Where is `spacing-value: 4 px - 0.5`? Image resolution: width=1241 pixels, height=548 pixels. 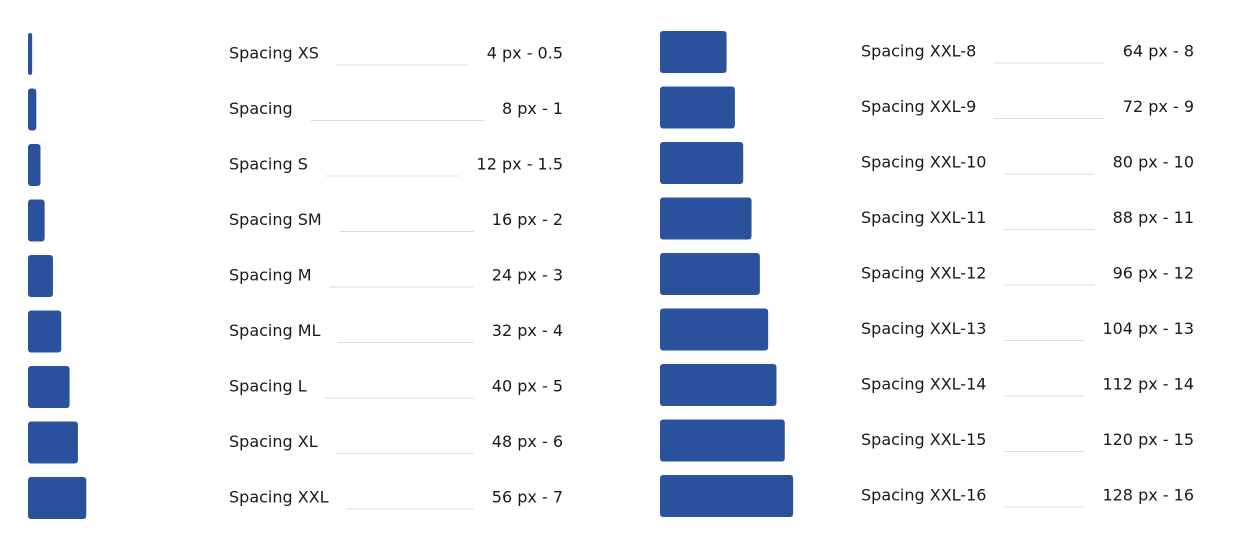 spacing-value: 4 px - 0.5 is located at coordinates (525, 53).